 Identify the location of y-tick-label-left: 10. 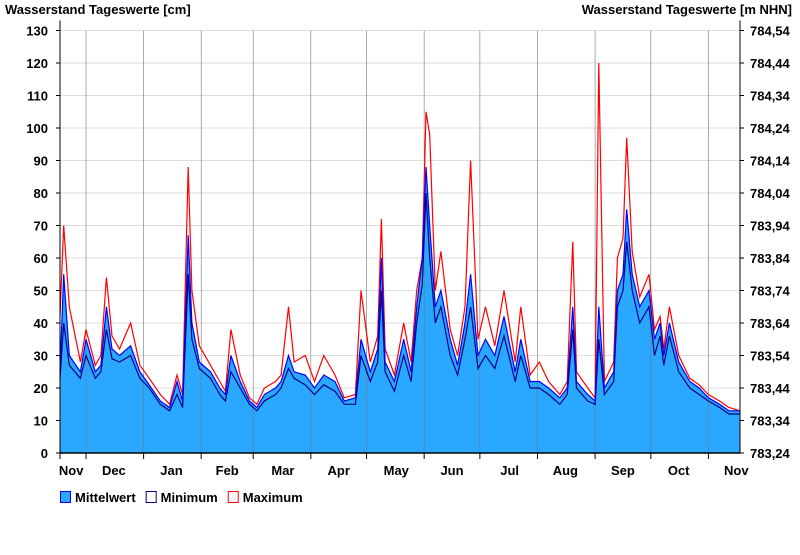
(41, 421).